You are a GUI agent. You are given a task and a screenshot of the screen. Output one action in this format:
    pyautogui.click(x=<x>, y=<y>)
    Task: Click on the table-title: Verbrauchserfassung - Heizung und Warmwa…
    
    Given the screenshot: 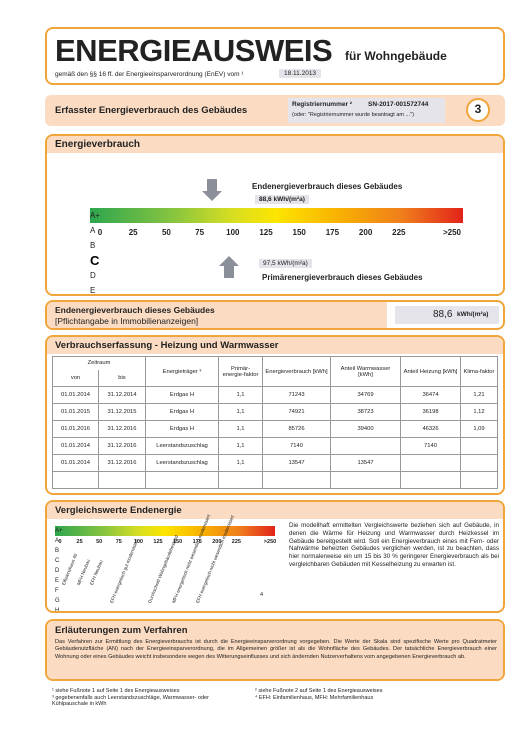 What is the action you would take?
    pyautogui.click(x=275, y=345)
    